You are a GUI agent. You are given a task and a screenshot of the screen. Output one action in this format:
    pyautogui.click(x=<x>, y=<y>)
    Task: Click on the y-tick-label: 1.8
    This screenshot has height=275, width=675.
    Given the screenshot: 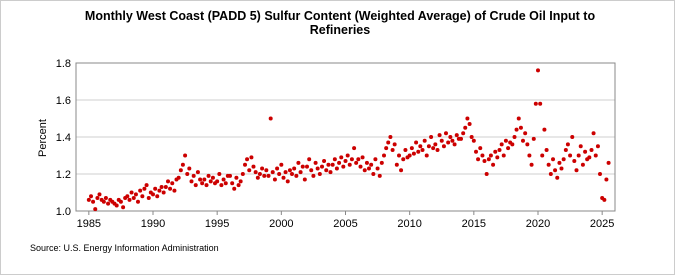 What is the action you would take?
    pyautogui.click(x=63, y=64)
    